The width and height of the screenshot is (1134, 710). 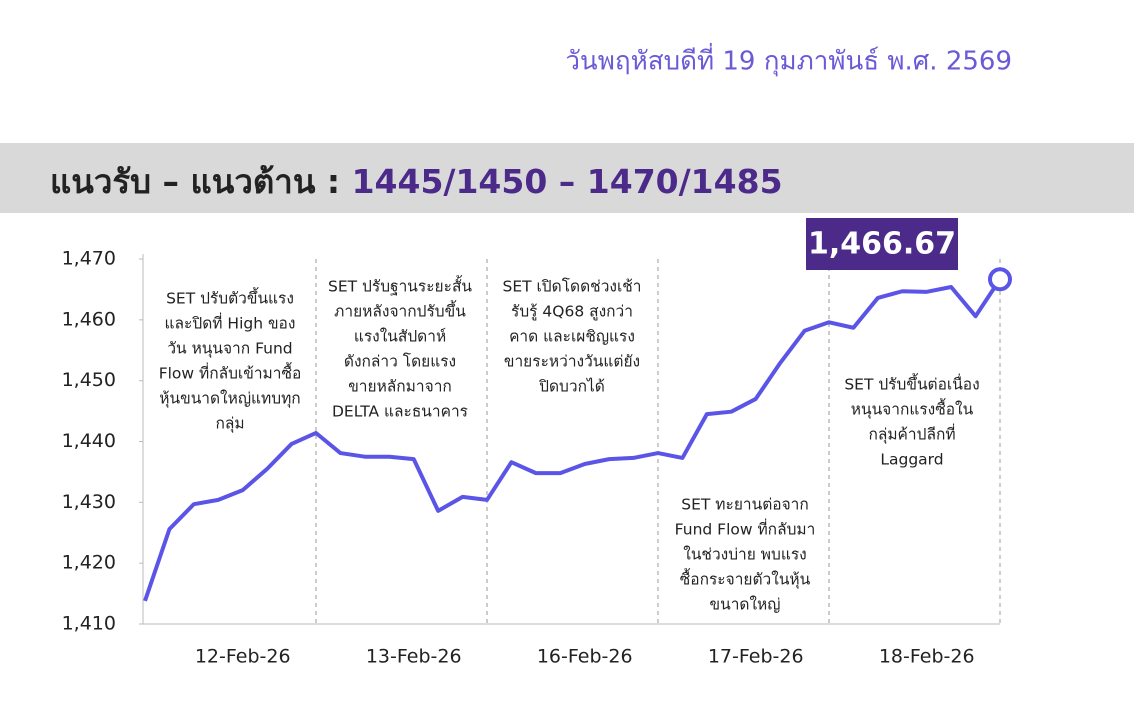 I want to click on annotation: SET ปรับตัวขึ้นแรง, so click(x=230, y=297).